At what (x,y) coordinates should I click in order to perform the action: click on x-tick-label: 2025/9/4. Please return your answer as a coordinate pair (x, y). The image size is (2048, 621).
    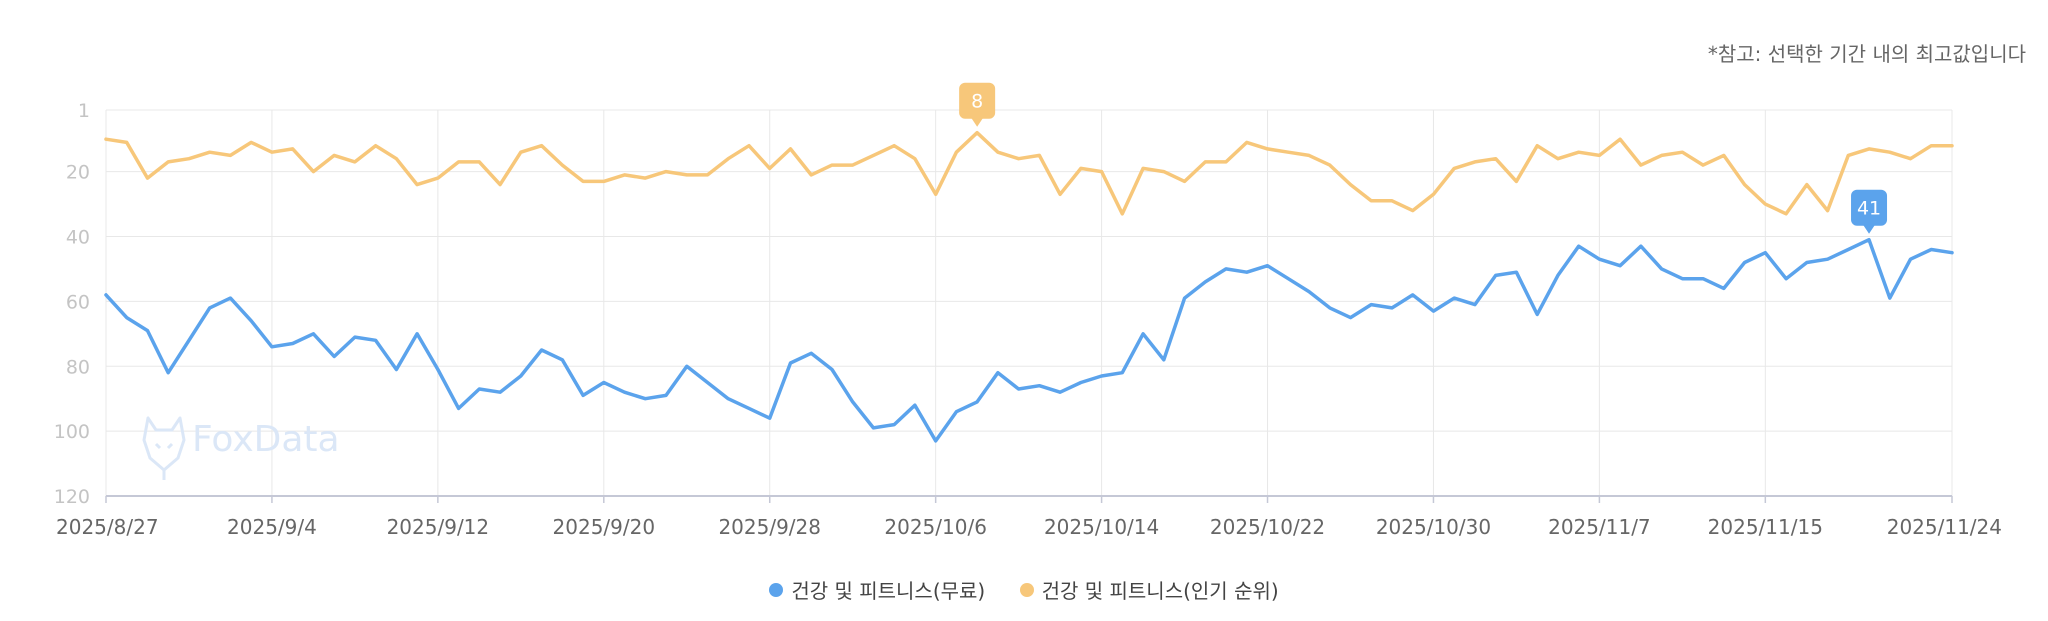
    Looking at the image, I should click on (272, 527).